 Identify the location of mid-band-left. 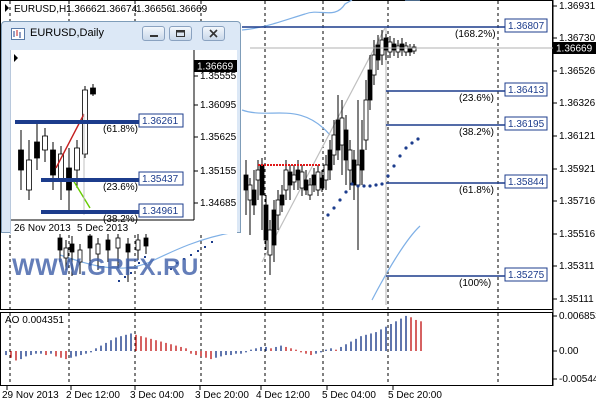
(286, 122).